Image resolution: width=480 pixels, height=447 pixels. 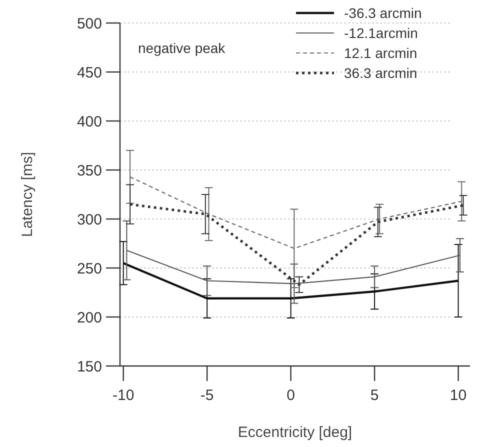 I want to click on x-axis-title: Eccentricity [deg], so click(x=295, y=432).